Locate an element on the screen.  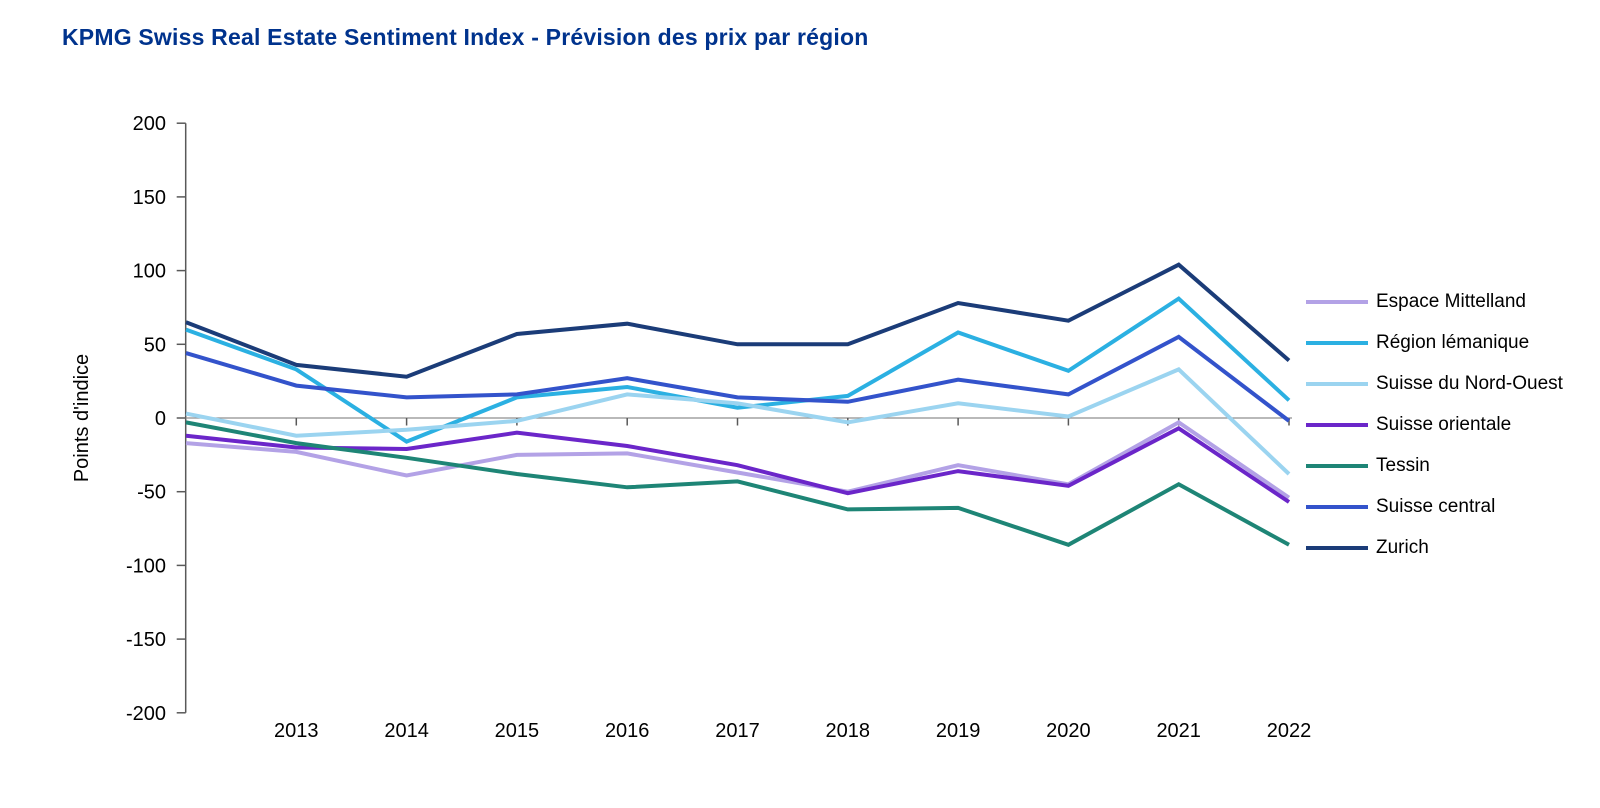
x-tick-label: 2014 is located at coordinates (406, 731).